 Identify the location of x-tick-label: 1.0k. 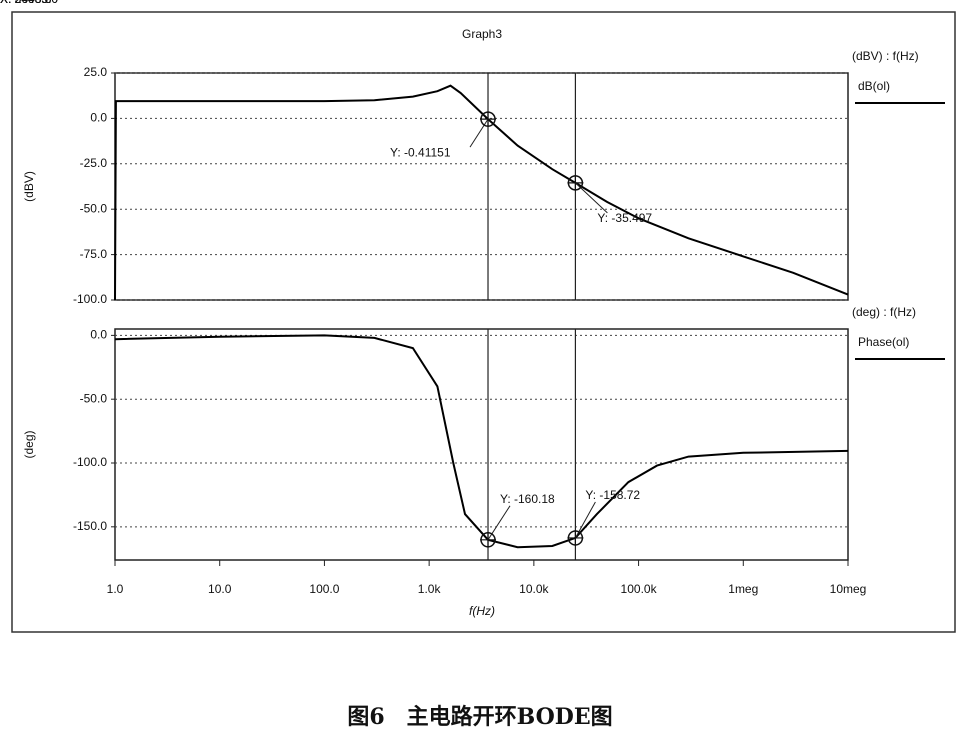
(430, 589).